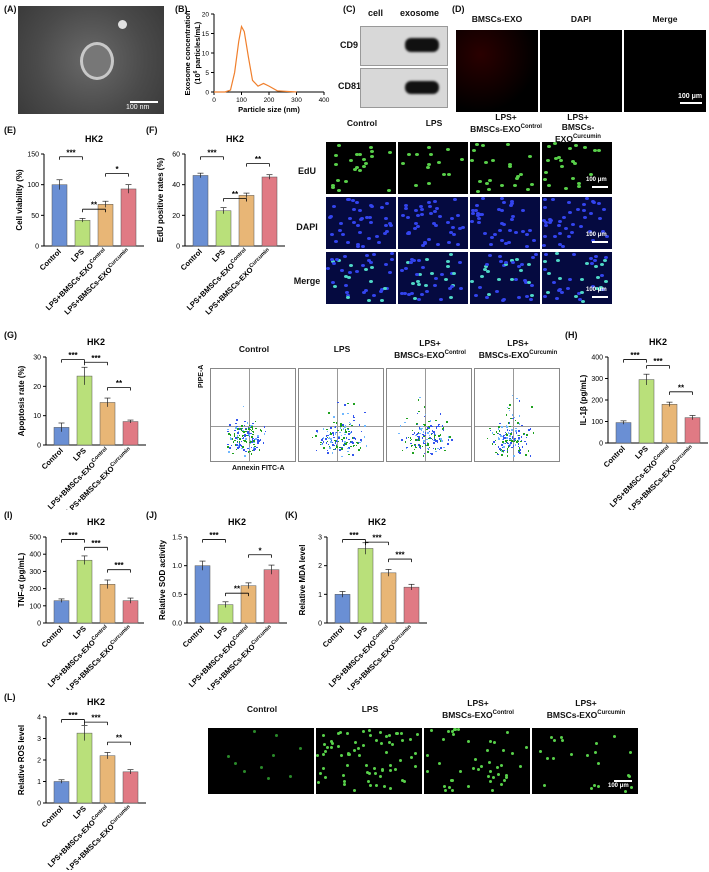 The width and height of the screenshot is (709, 872). I want to click on scale-bar, so click(691, 103).